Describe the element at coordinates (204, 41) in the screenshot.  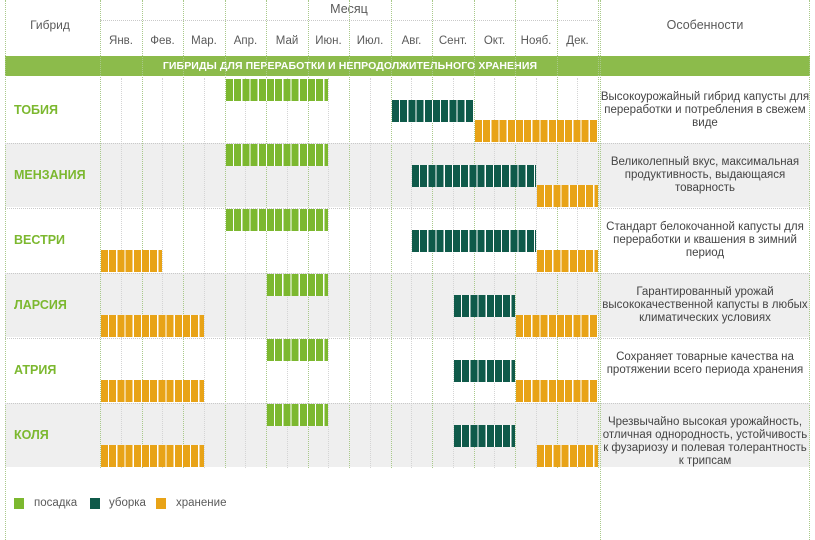
I see `month-label: Мар.` at that location.